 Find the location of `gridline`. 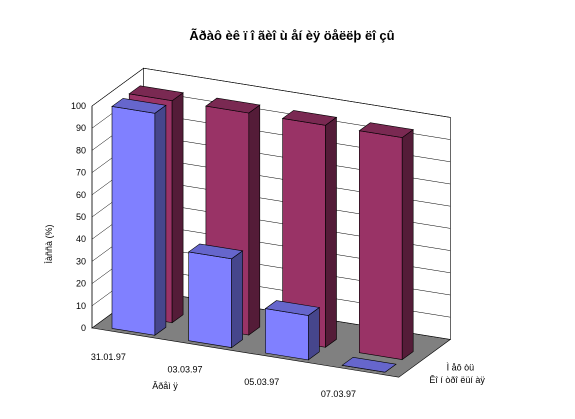

gridline is located at coordinates (271, 92).